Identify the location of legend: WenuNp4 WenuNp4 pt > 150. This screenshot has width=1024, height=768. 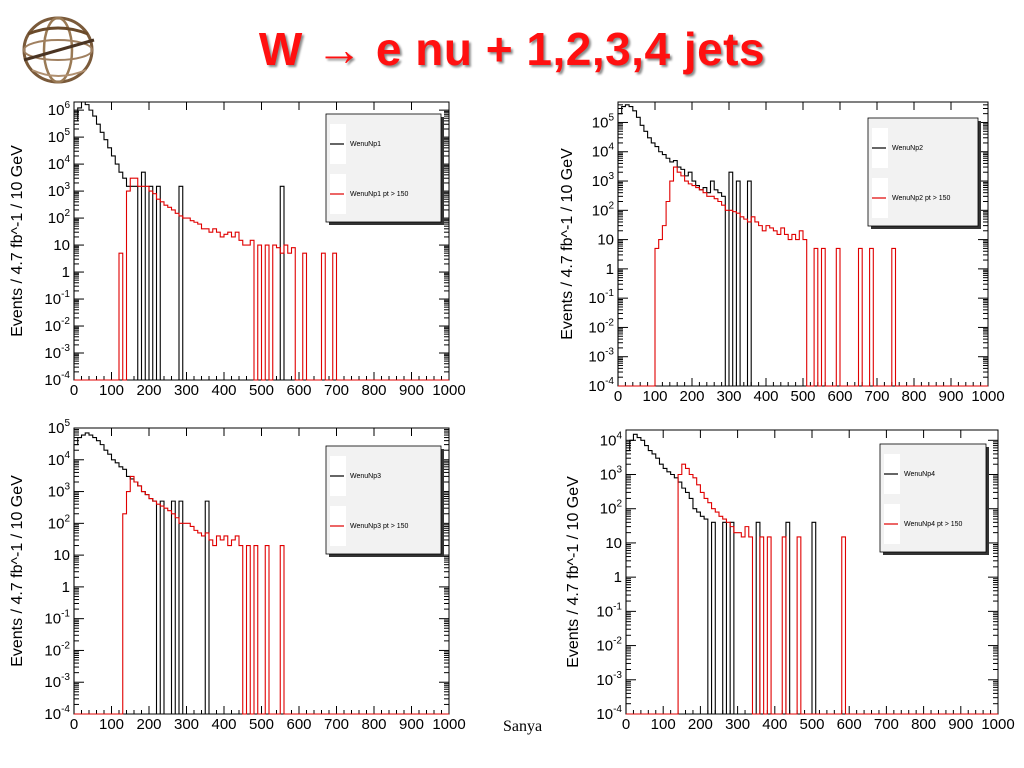
(934, 499).